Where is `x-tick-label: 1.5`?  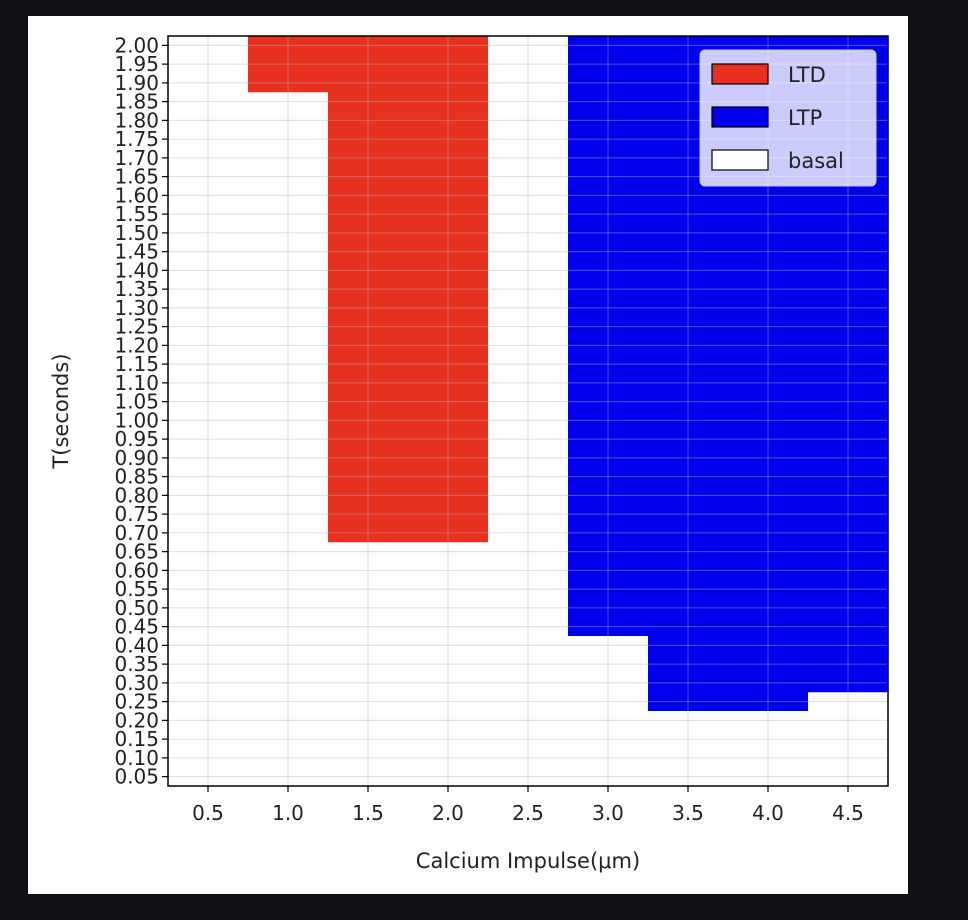
x-tick-label: 1.5 is located at coordinates (368, 813).